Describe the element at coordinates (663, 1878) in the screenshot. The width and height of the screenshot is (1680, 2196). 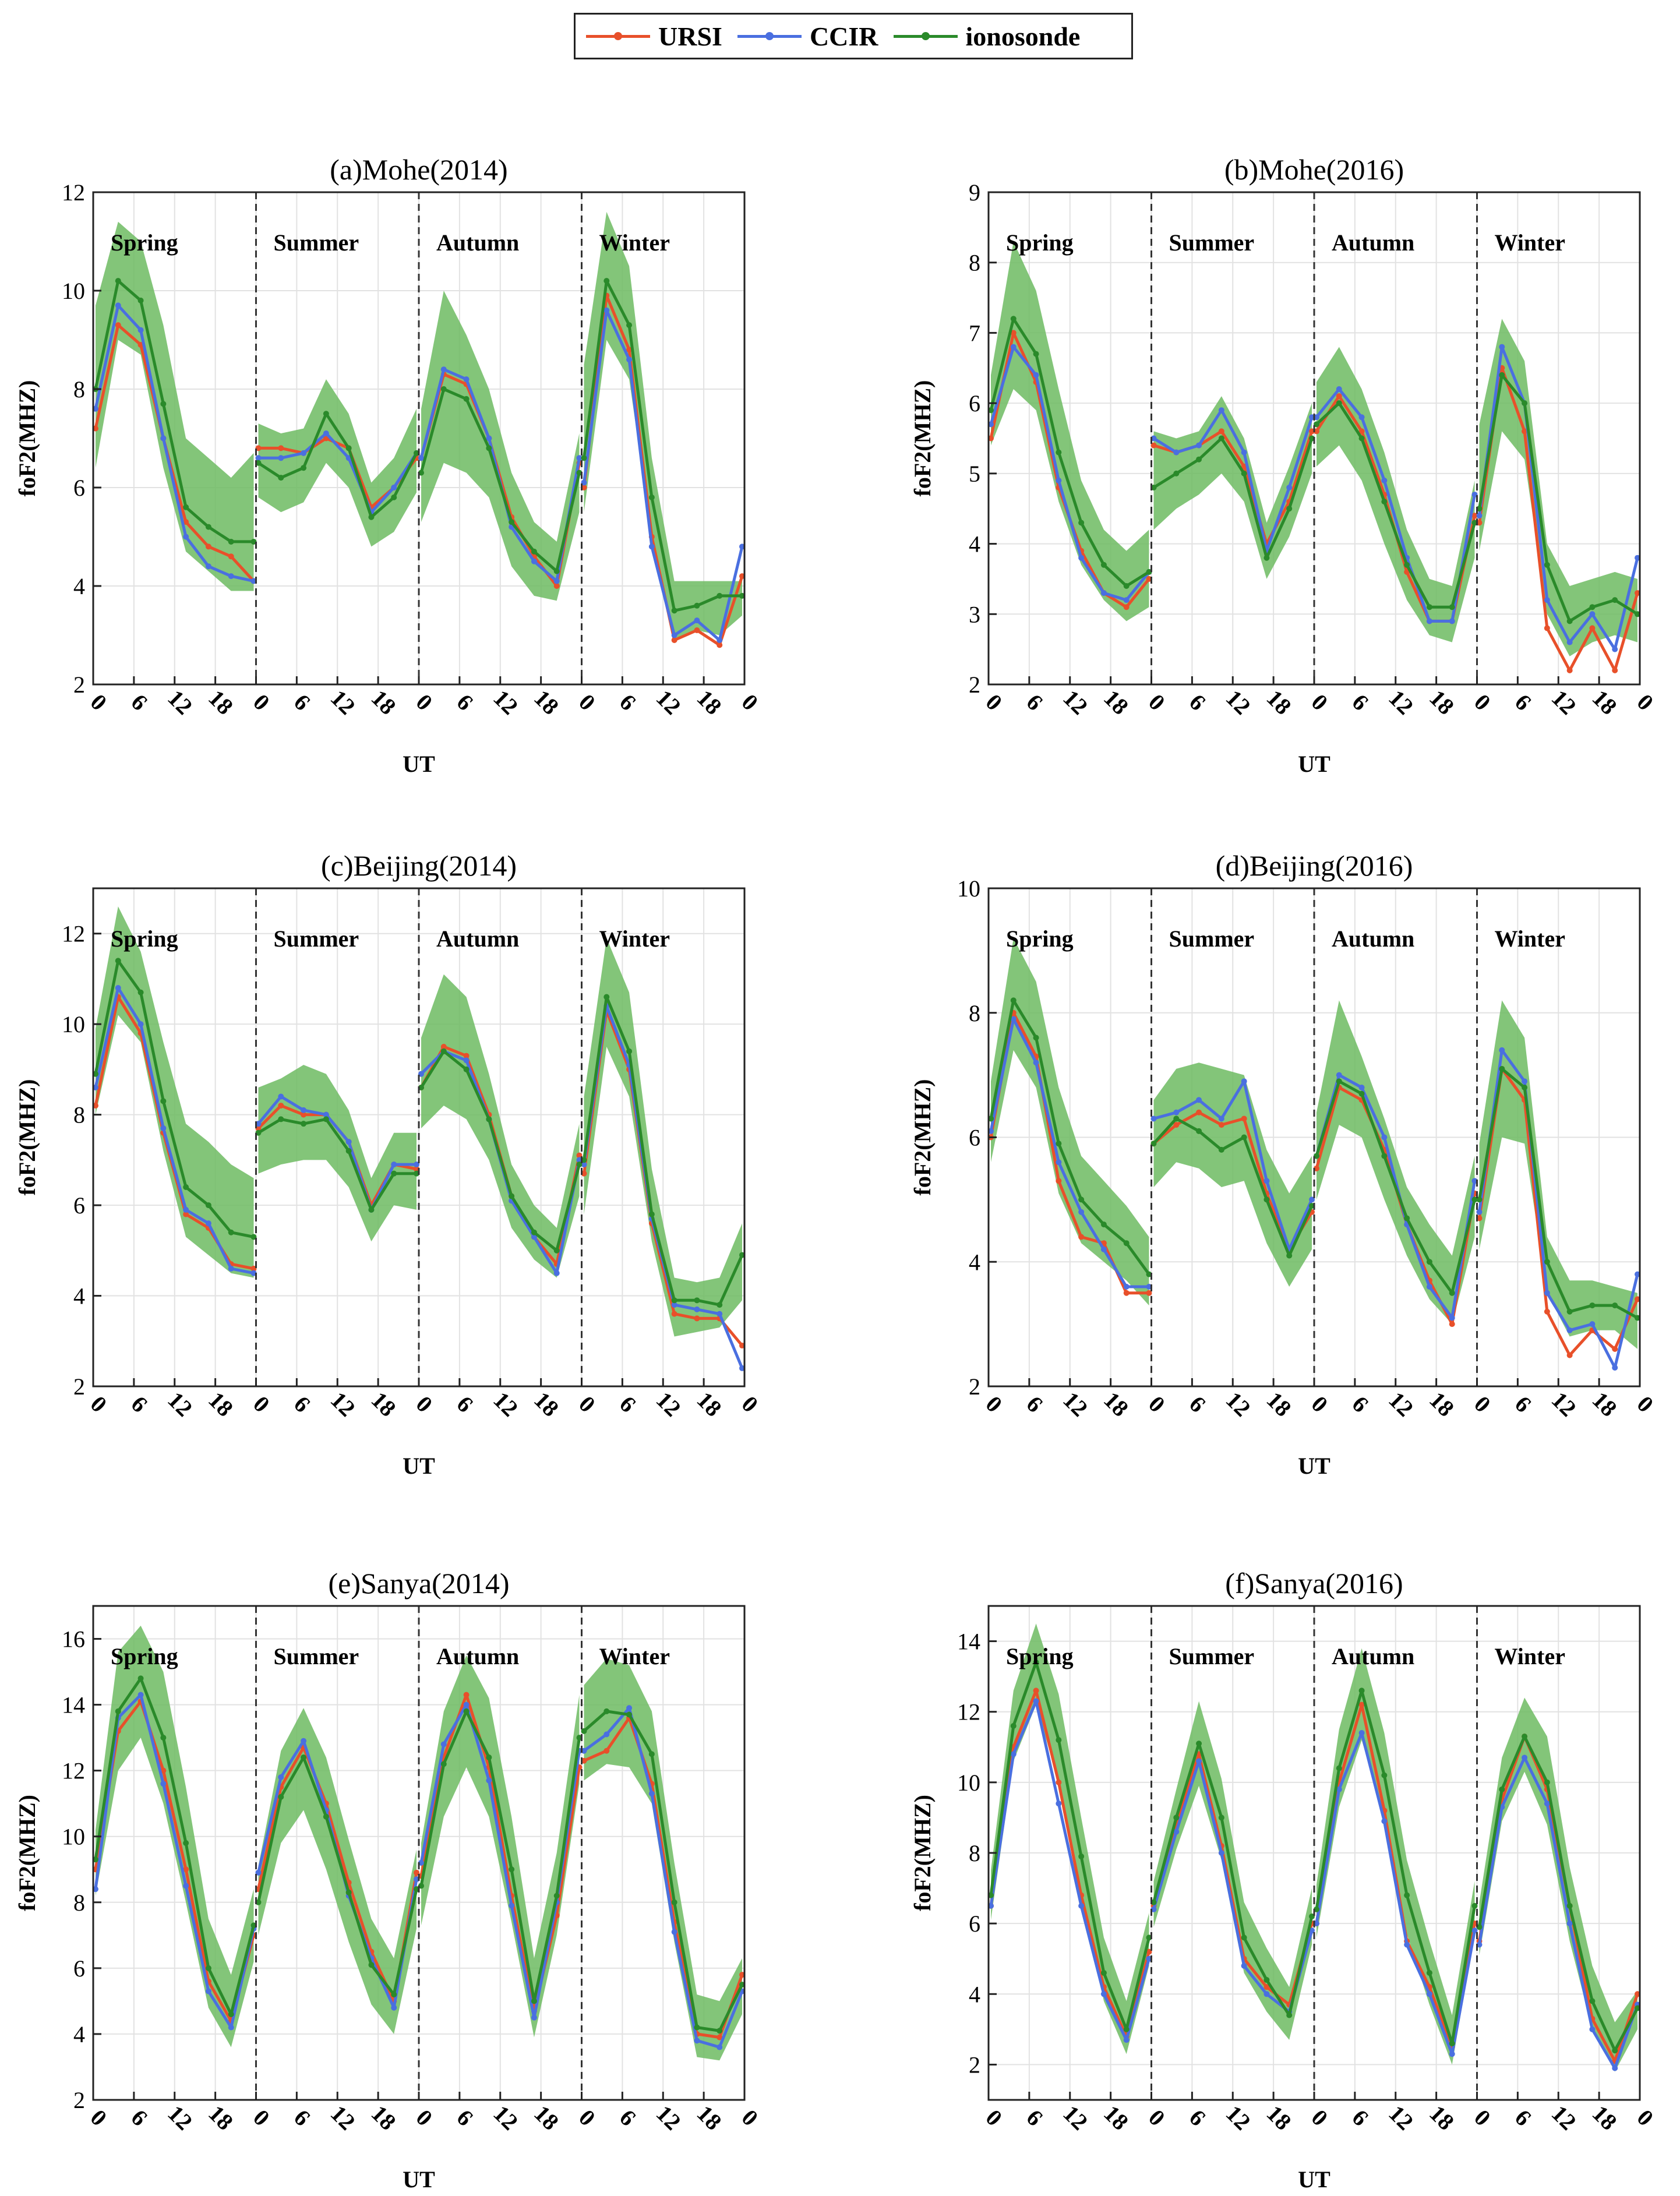
I see `ursi-line` at that location.